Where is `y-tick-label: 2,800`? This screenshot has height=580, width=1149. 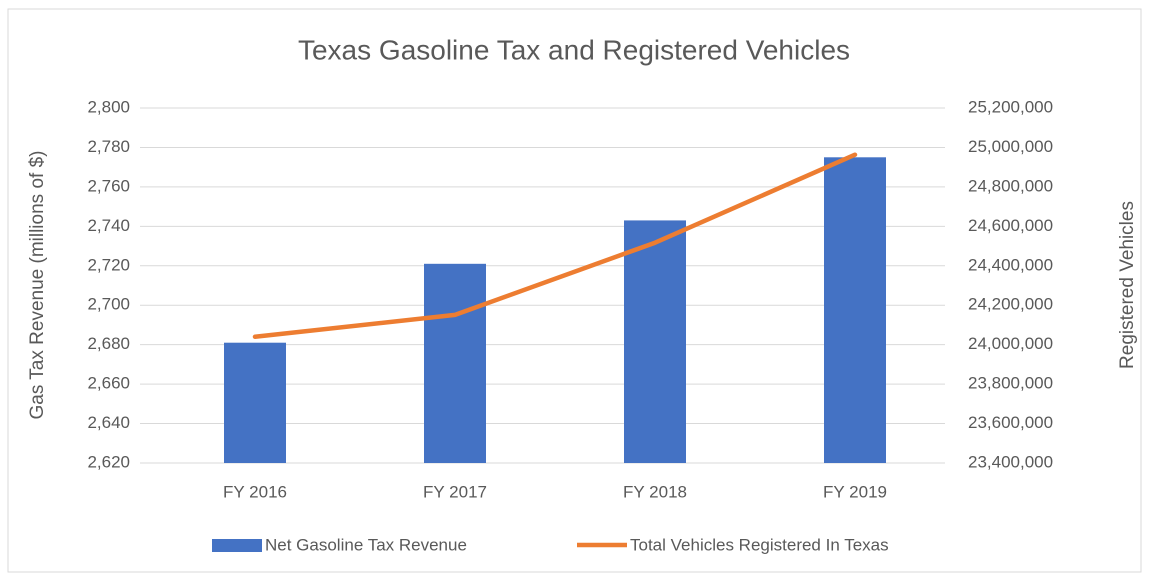 y-tick-label: 2,800 is located at coordinates (108, 106).